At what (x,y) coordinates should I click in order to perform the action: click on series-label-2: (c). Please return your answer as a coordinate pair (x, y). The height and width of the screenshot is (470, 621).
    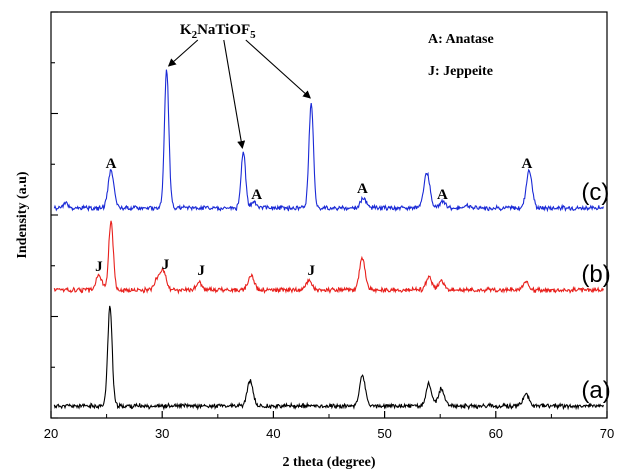
    Looking at the image, I should click on (595, 192).